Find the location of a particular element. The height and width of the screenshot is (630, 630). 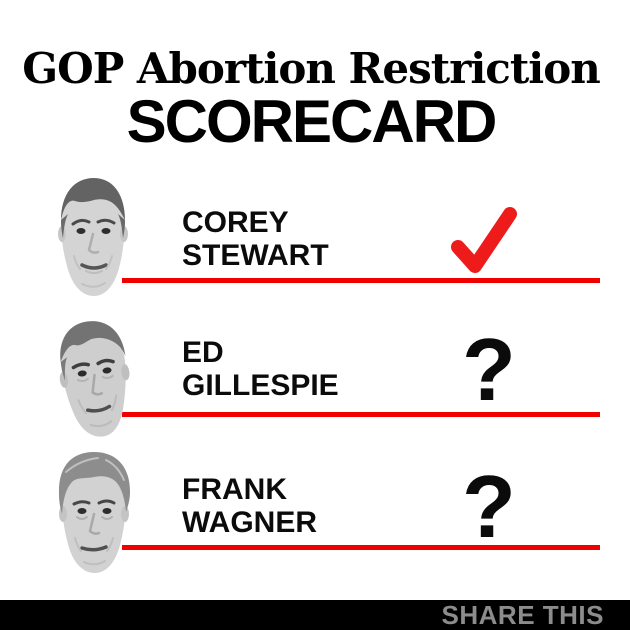

candidate-first-name: FRANK is located at coordinates (234, 489).